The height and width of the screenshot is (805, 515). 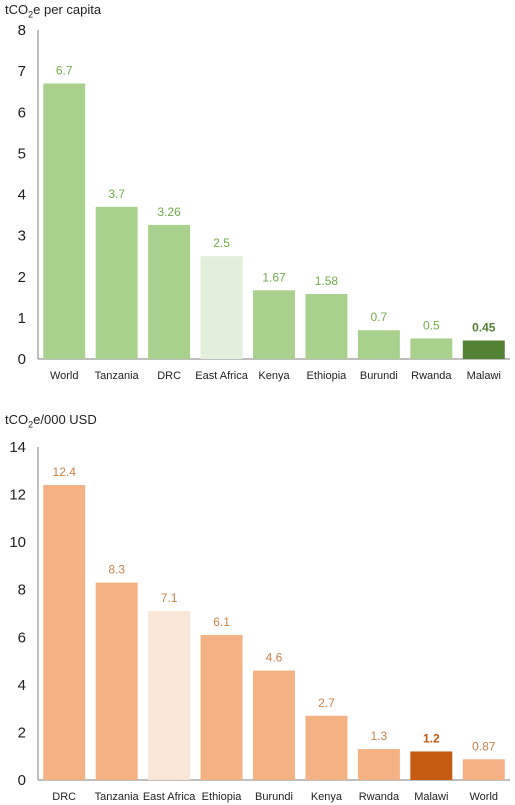 I want to click on data-label: 1.2, so click(x=431, y=738).